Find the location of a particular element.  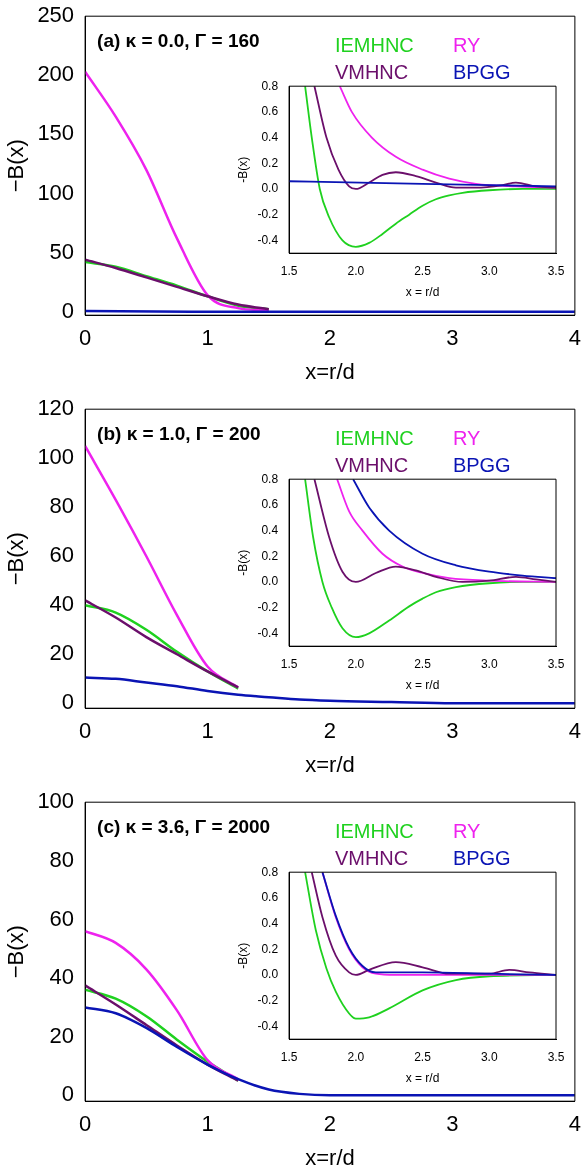

y-tick-label: 150 is located at coordinates (56, 133).